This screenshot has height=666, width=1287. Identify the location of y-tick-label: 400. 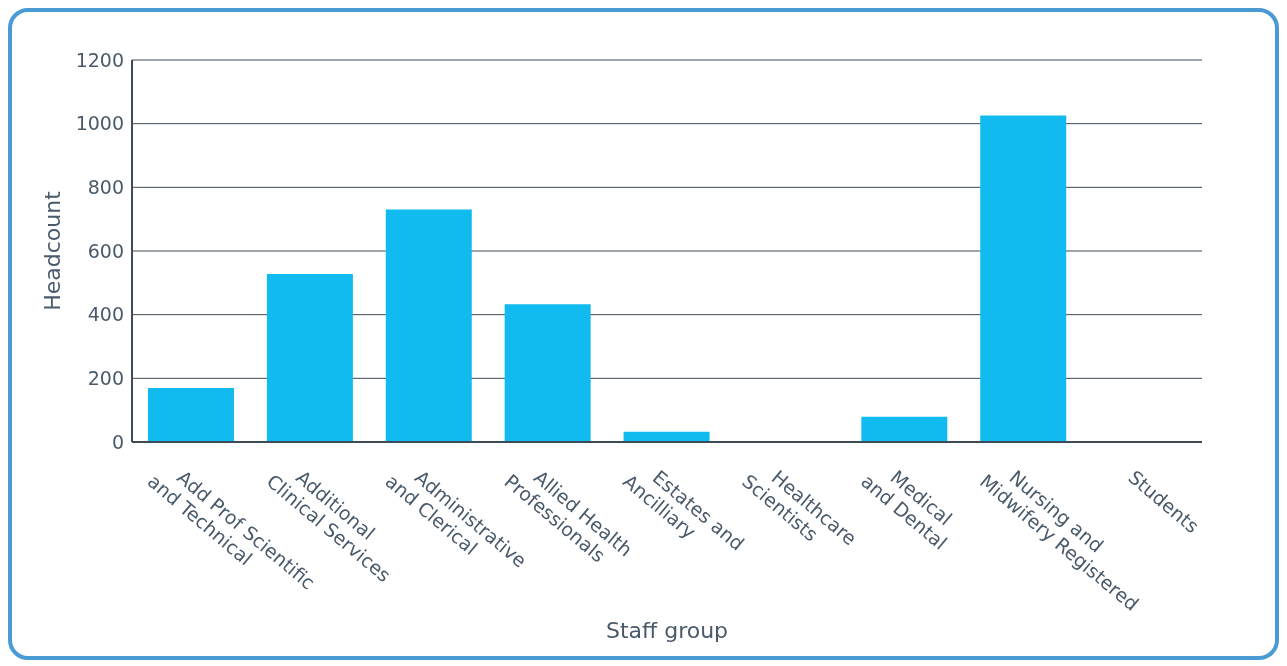
(105, 314).